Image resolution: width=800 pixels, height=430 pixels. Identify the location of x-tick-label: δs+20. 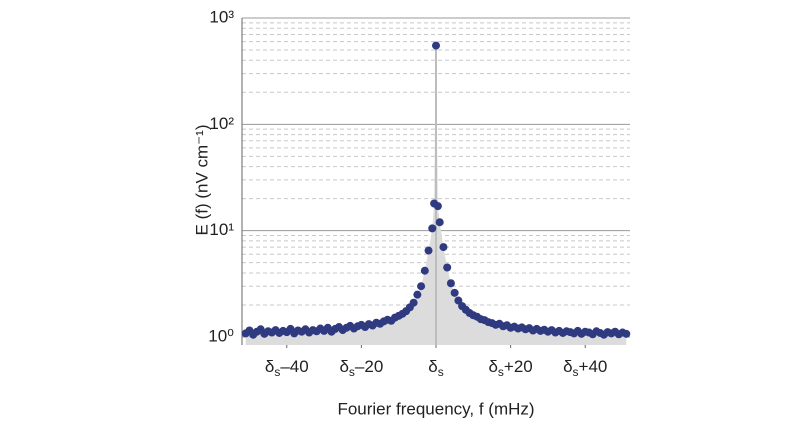
(510, 368).